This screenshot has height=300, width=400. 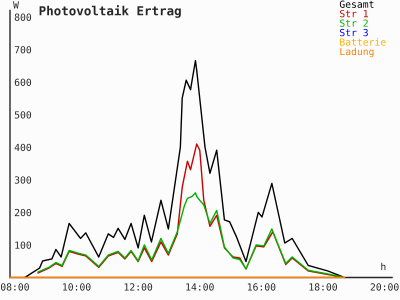 What do you see at coordinates (354, 23) in the screenshot?
I see `text: Str 2` at bounding box center [354, 23].